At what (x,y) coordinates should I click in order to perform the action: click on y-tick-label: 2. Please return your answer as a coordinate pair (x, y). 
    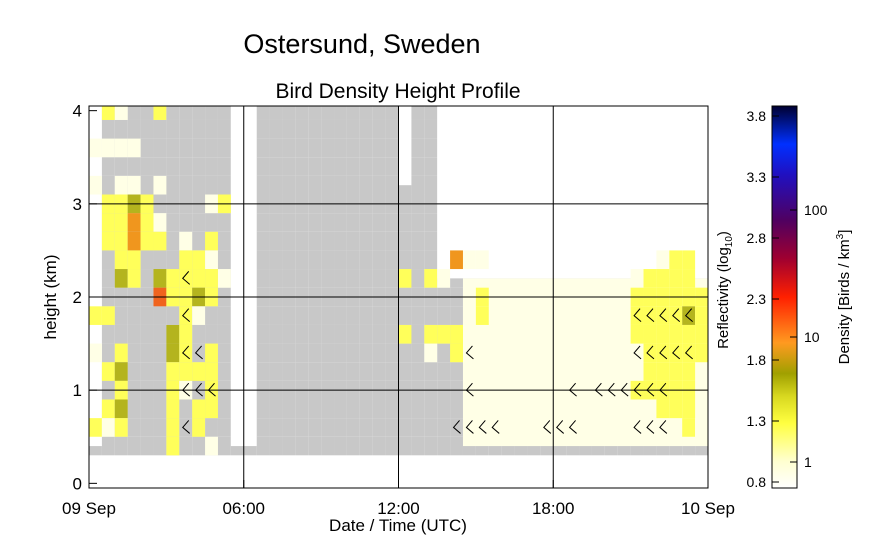
    Looking at the image, I should click on (77, 297).